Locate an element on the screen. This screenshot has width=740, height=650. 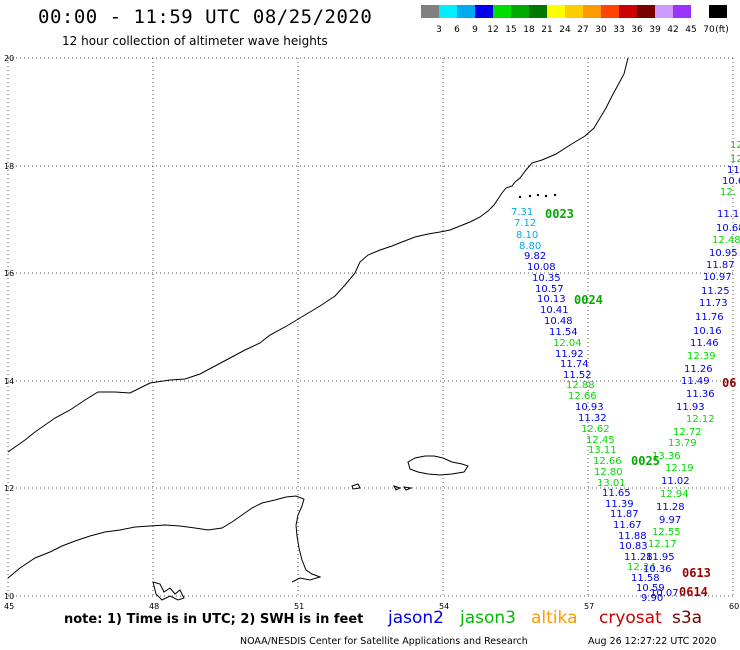
wave-height-value: 10.36 is located at coordinates (657, 569).